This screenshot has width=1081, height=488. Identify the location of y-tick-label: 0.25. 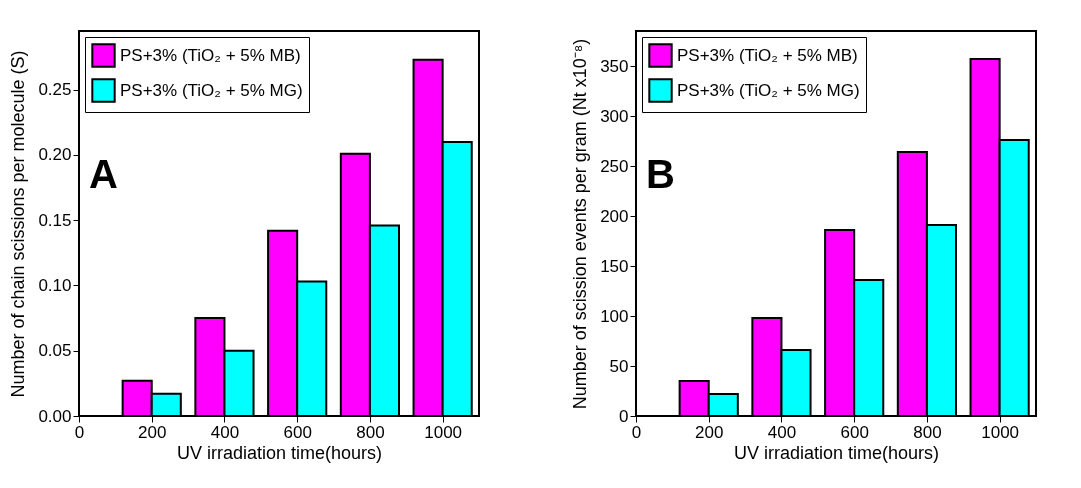
(55, 90).